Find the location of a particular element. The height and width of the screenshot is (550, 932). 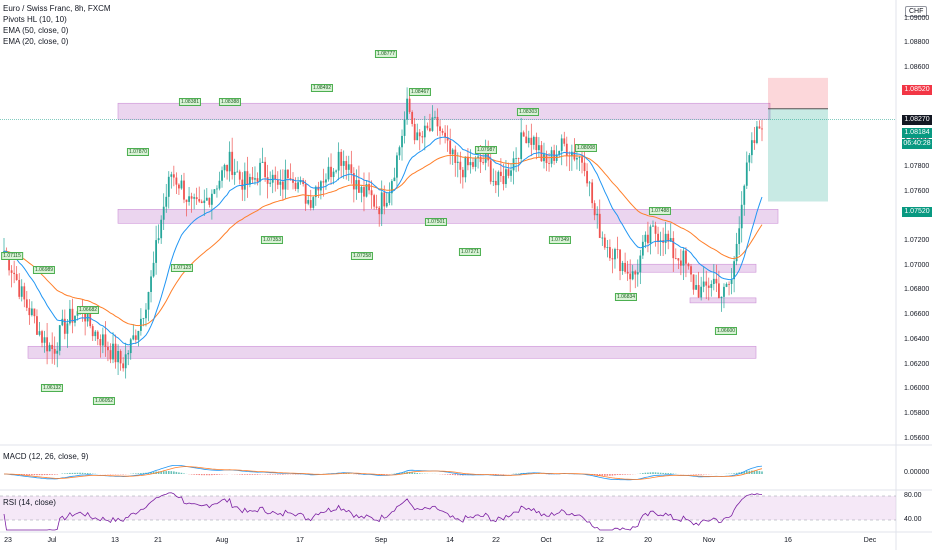

target-price-tag: 1.08520 is located at coordinates (917, 90).